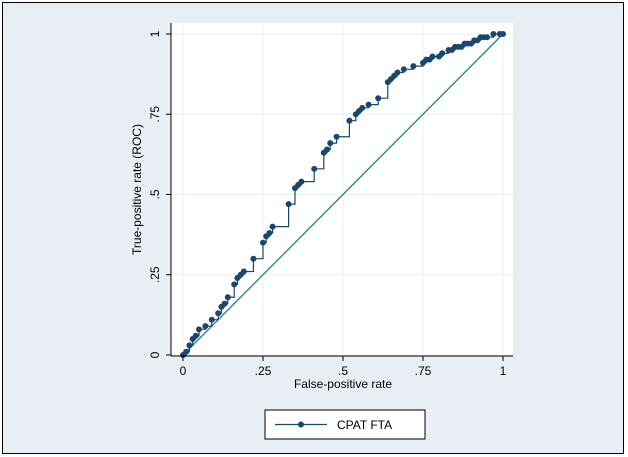 This screenshot has width=628, height=457. What do you see at coordinates (155, 33) in the screenshot?
I see `y-tick-label: 1` at bounding box center [155, 33].